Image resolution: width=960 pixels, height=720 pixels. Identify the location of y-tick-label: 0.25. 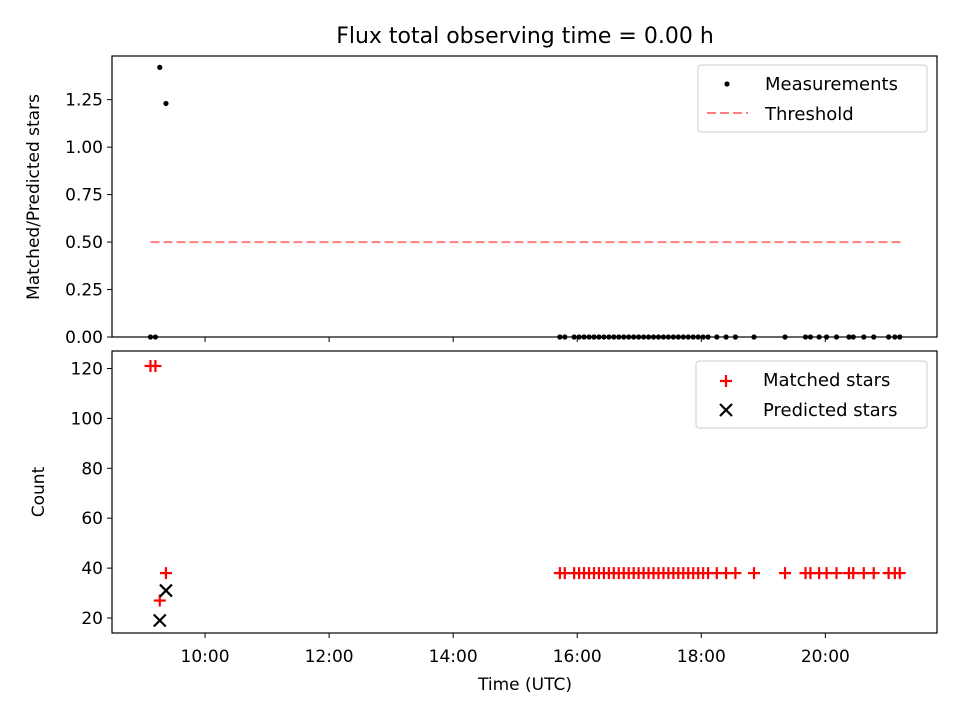
(84, 291).